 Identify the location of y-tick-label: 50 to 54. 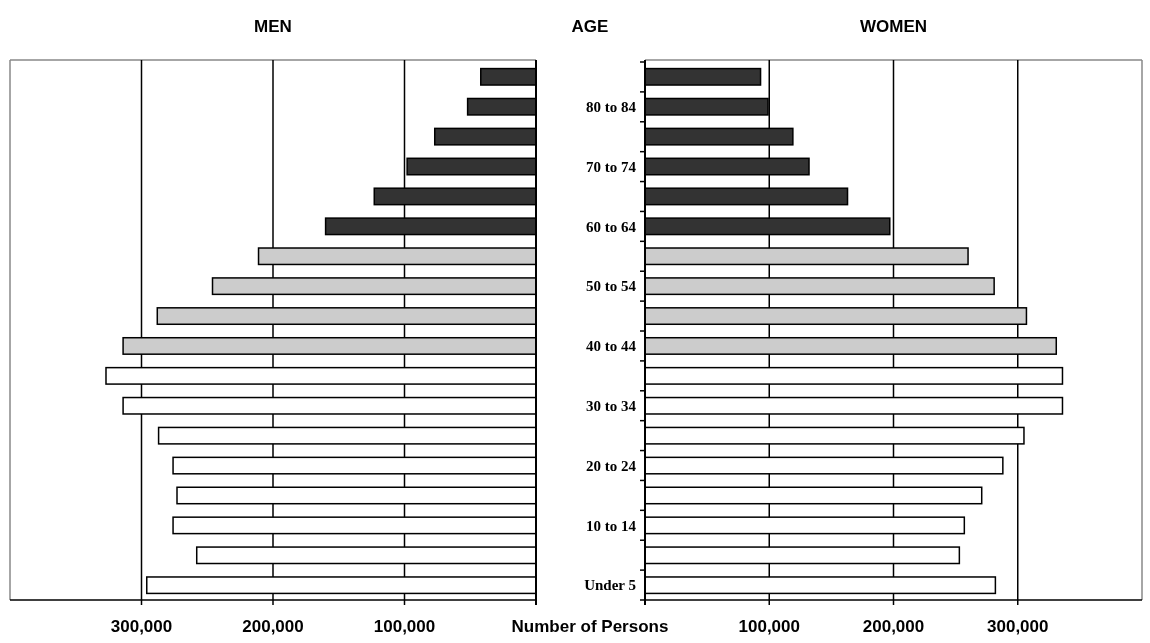
(611, 286).